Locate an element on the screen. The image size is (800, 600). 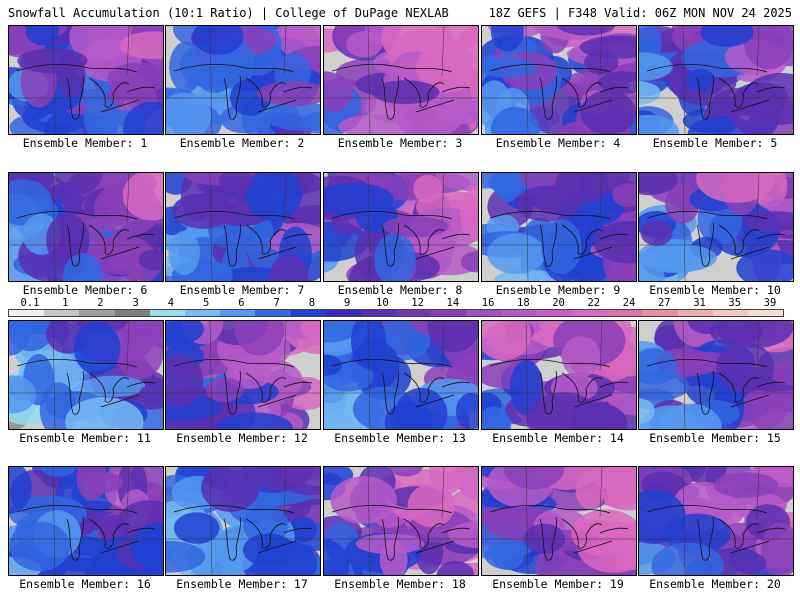
colorbar-tick-label: 14 is located at coordinates (453, 303).